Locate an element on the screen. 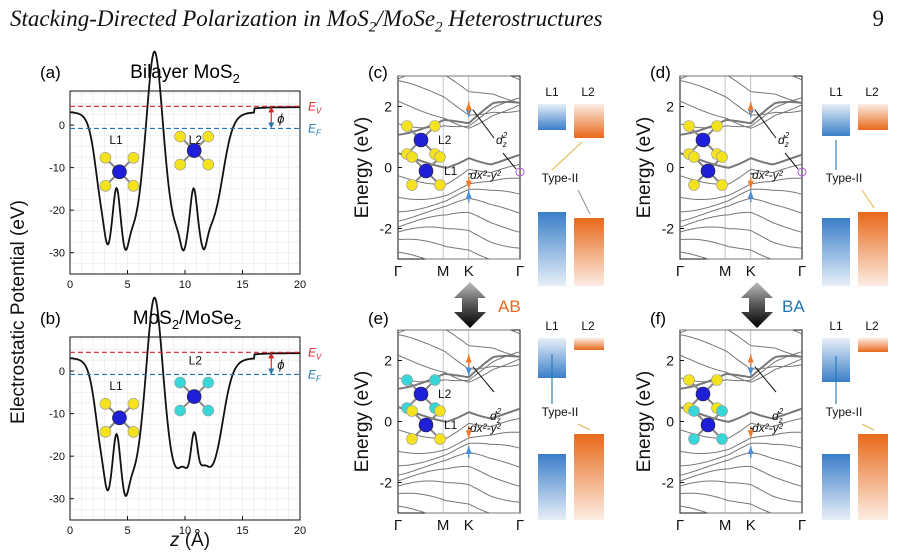 Image resolution: width=901 pixels, height=553 pixels. y-tick-label: -30 is located at coordinates (57, 254).